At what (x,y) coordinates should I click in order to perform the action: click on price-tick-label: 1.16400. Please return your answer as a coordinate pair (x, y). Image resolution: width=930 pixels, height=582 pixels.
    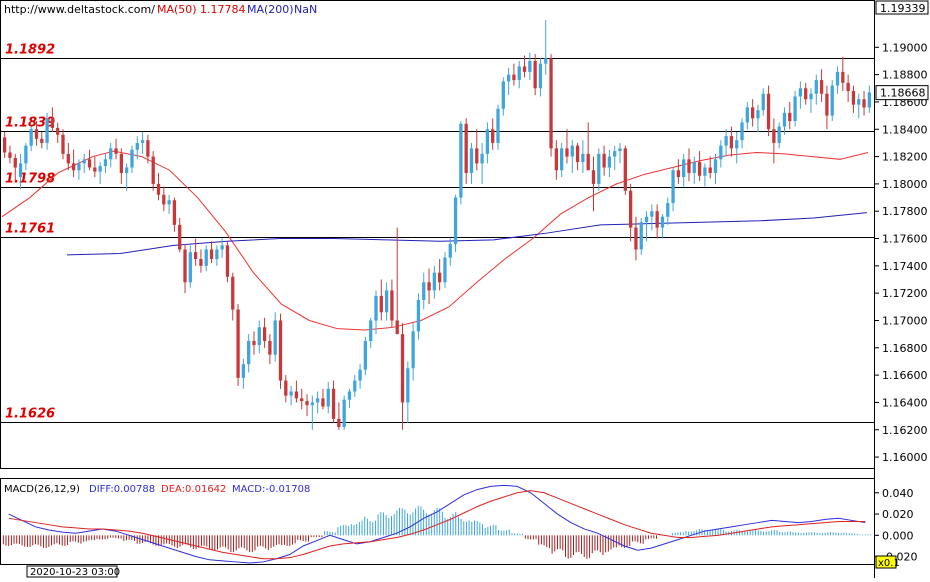
    Looking at the image, I should click on (905, 402).